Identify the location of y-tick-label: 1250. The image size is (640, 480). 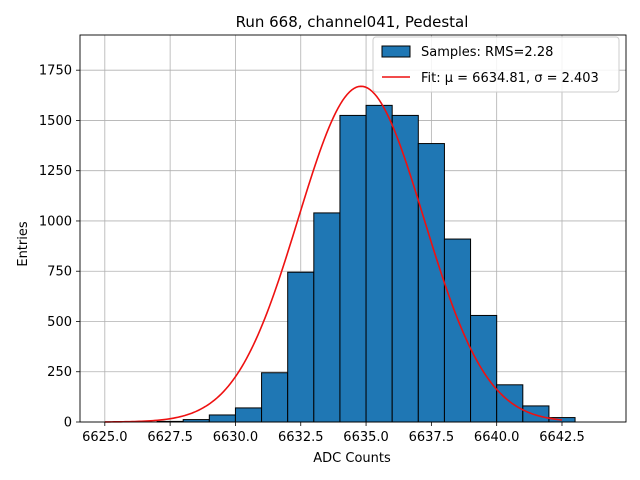
(55, 171).